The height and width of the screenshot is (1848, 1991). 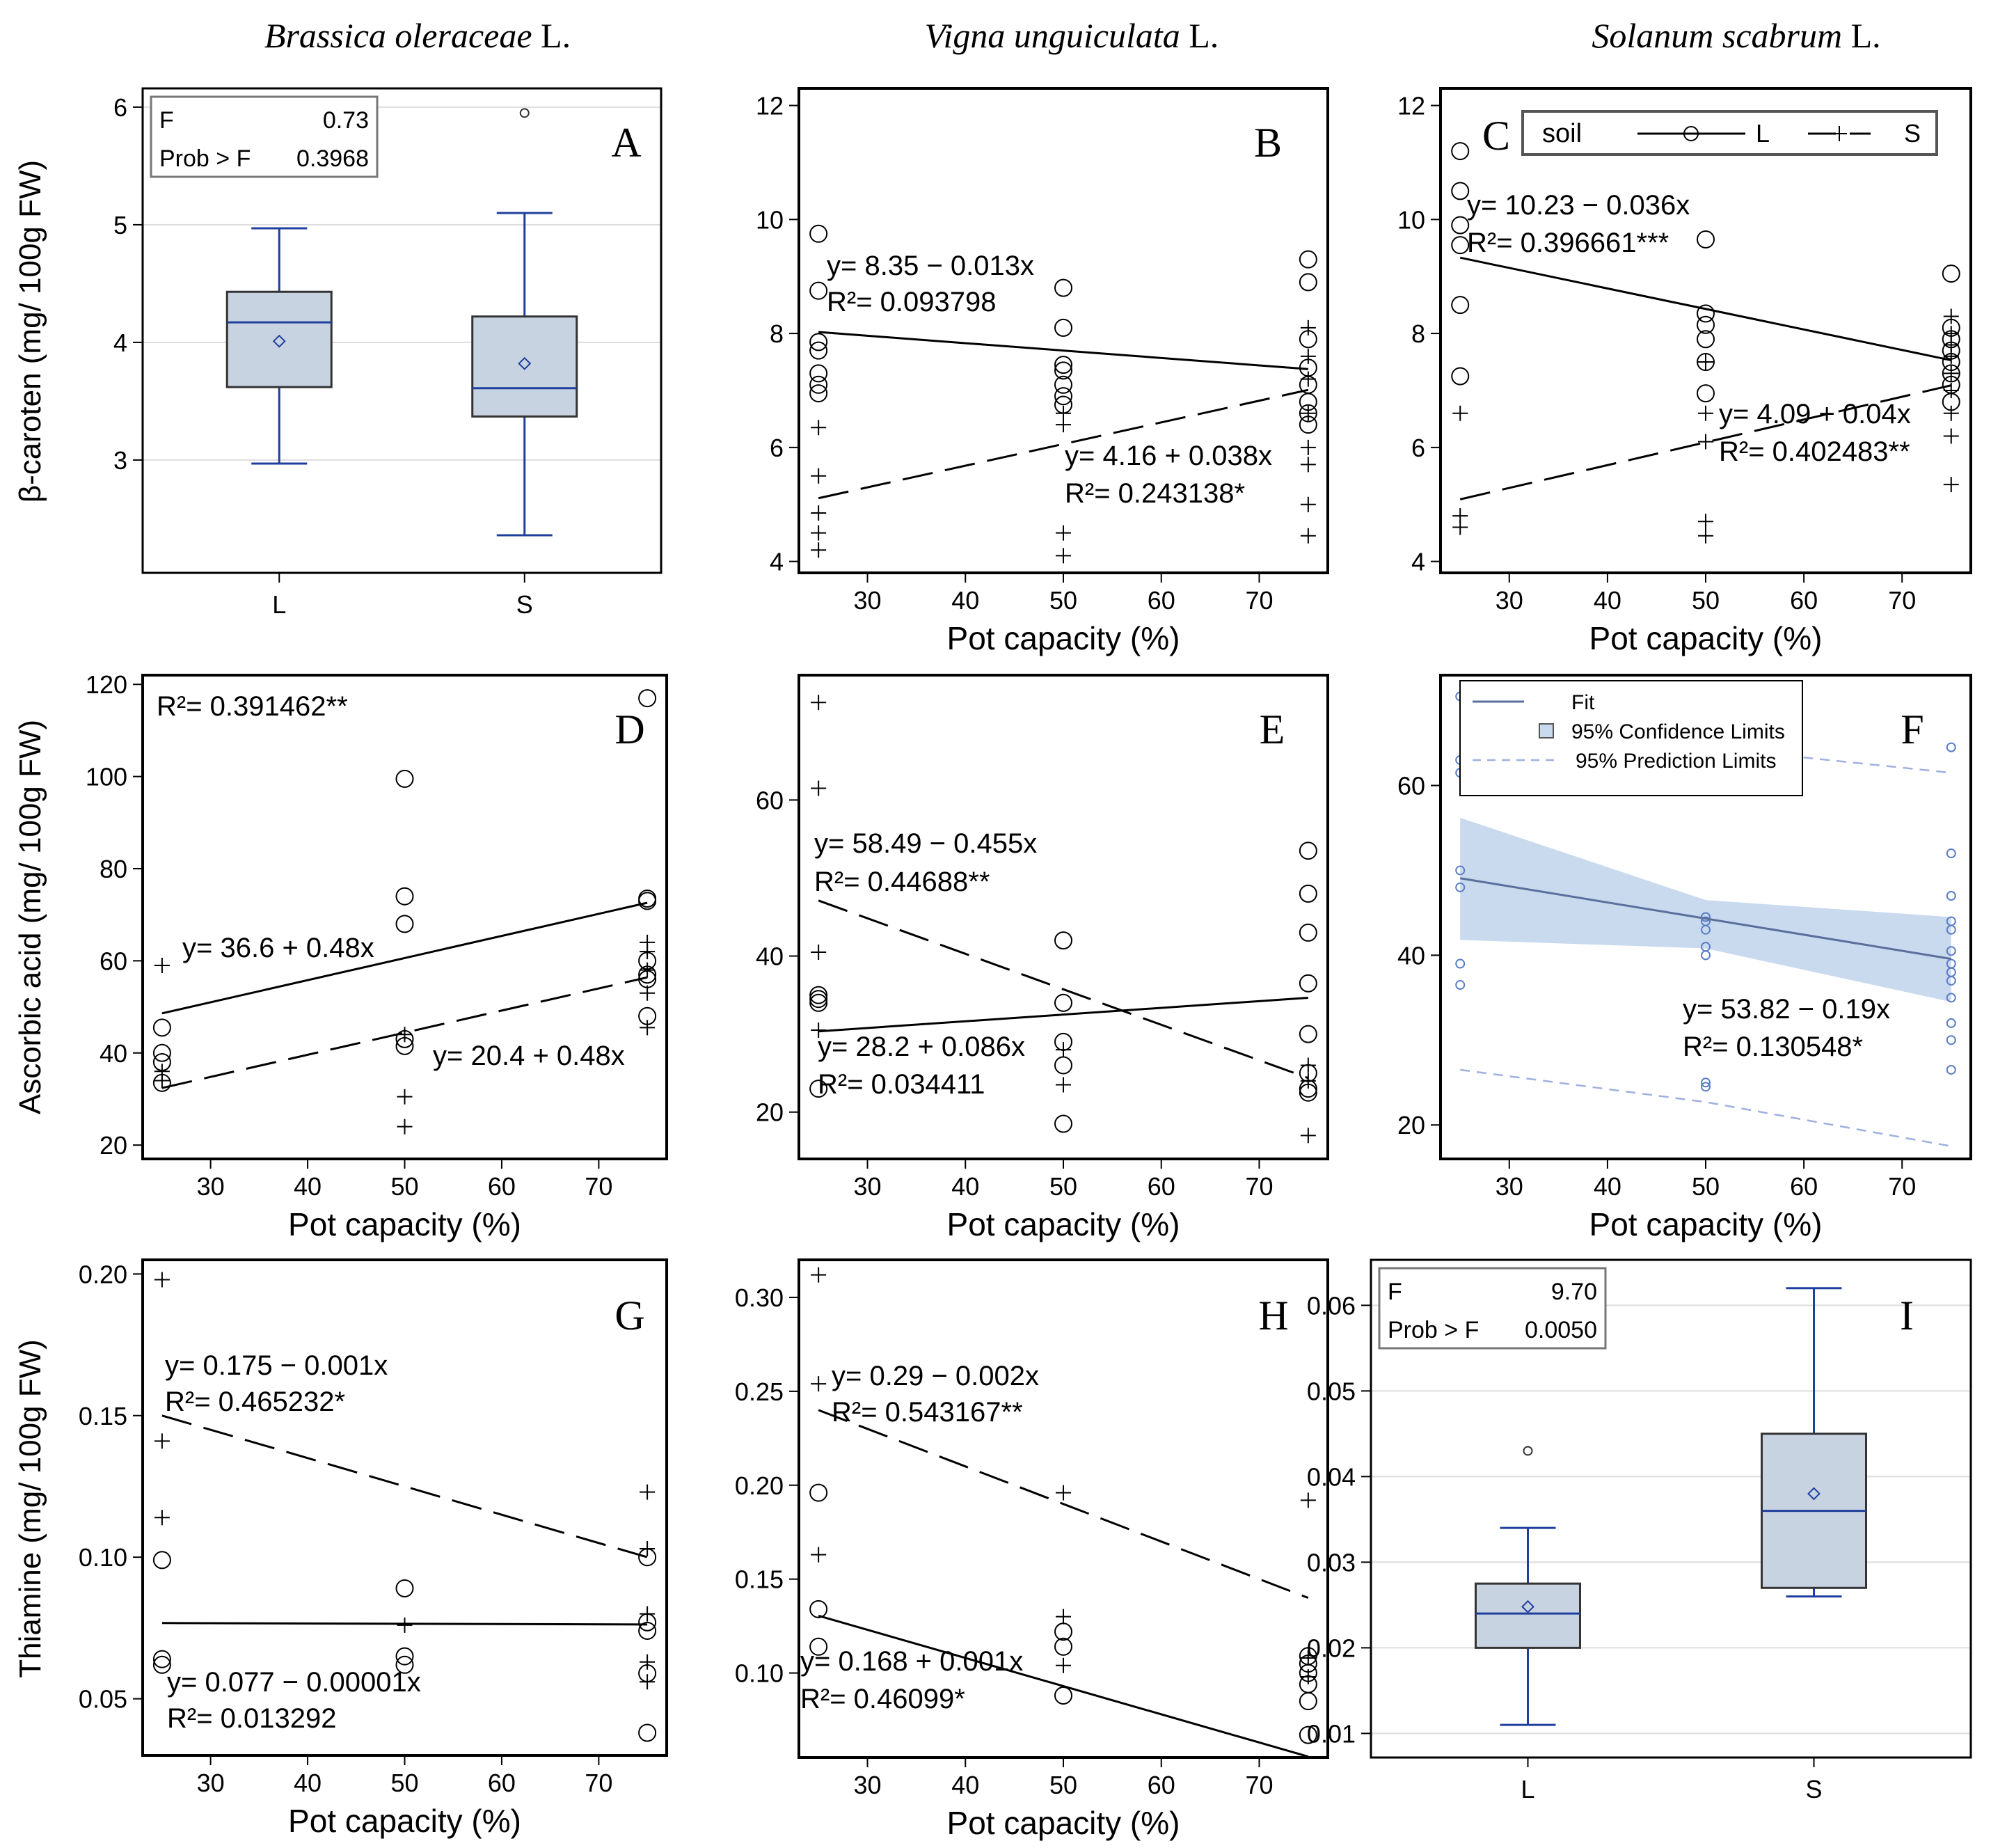 What do you see at coordinates (1395, 1292) in the screenshot?
I see `stats-label: F` at bounding box center [1395, 1292].